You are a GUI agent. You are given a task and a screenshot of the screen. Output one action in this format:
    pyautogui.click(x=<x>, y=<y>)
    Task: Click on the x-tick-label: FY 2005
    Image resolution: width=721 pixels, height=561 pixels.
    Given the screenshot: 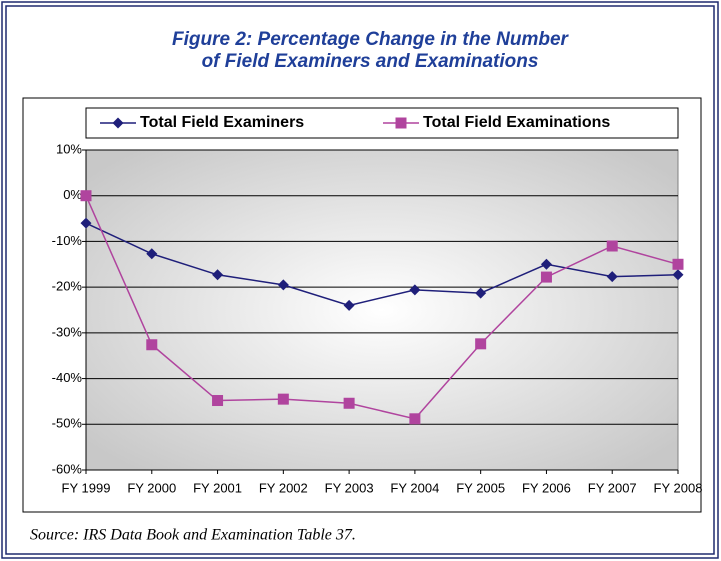 What is the action you would take?
    pyautogui.click(x=480, y=487)
    